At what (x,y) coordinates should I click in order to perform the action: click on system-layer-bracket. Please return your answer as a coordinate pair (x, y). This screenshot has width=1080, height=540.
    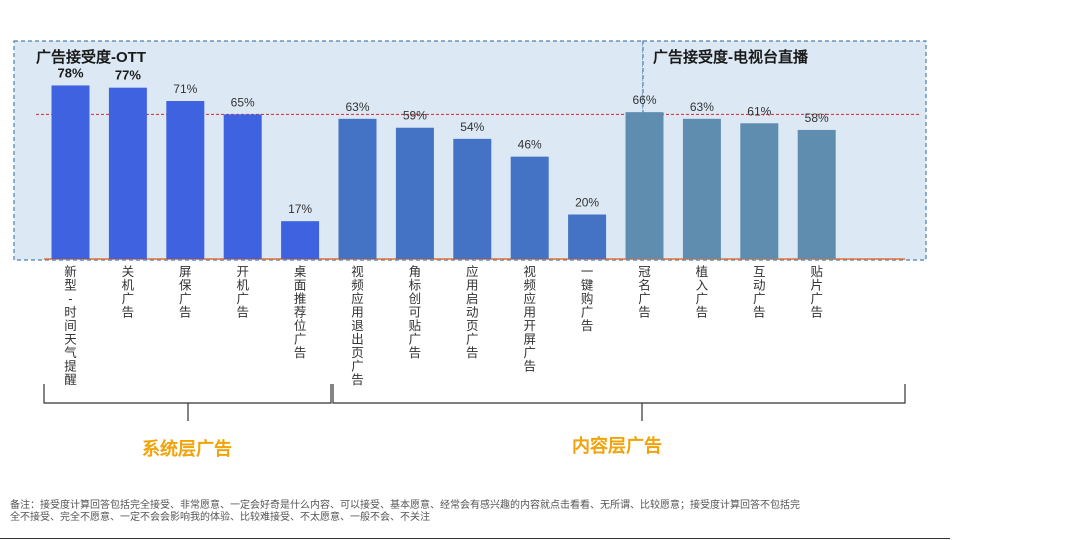
    Looking at the image, I should click on (187, 402).